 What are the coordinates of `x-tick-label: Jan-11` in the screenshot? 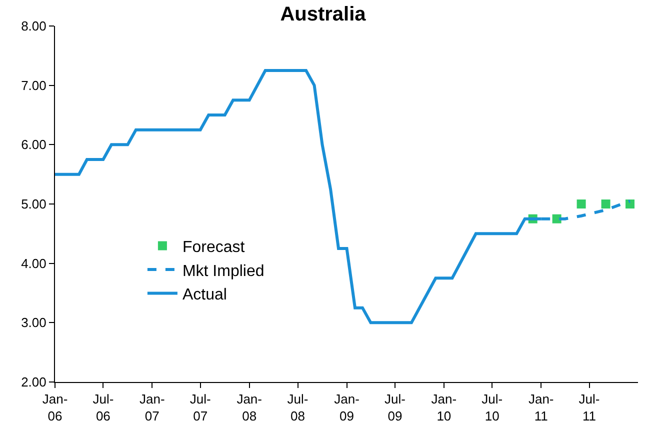 It's located at (541, 408).